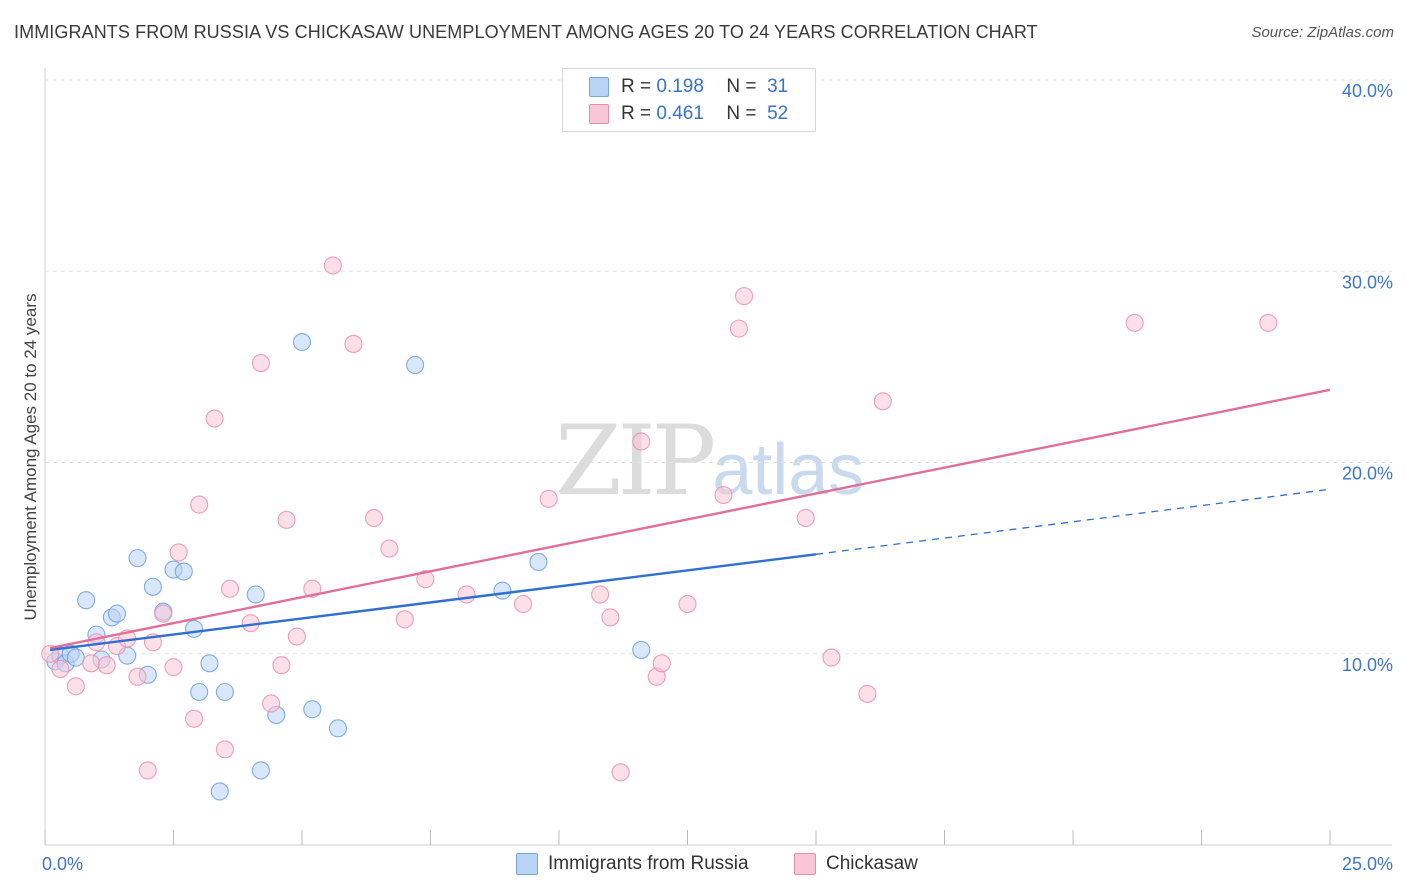 This screenshot has width=1406, height=892. I want to click on y-axis-label: Unemployment Among Ages 20 to 24 years, so click(30, 457).